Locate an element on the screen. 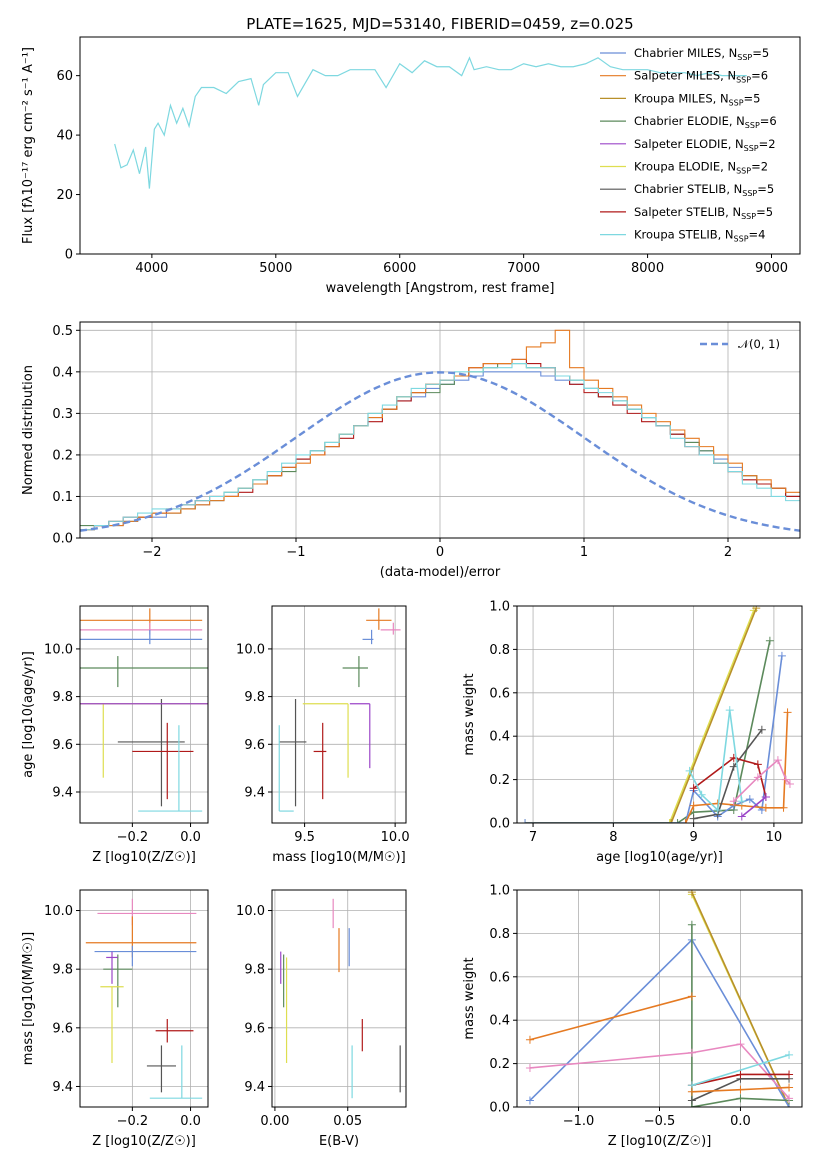 This screenshot has width=819, height=1170. x-axis-label: mass [log10(M/M☉)] is located at coordinates (338, 857).